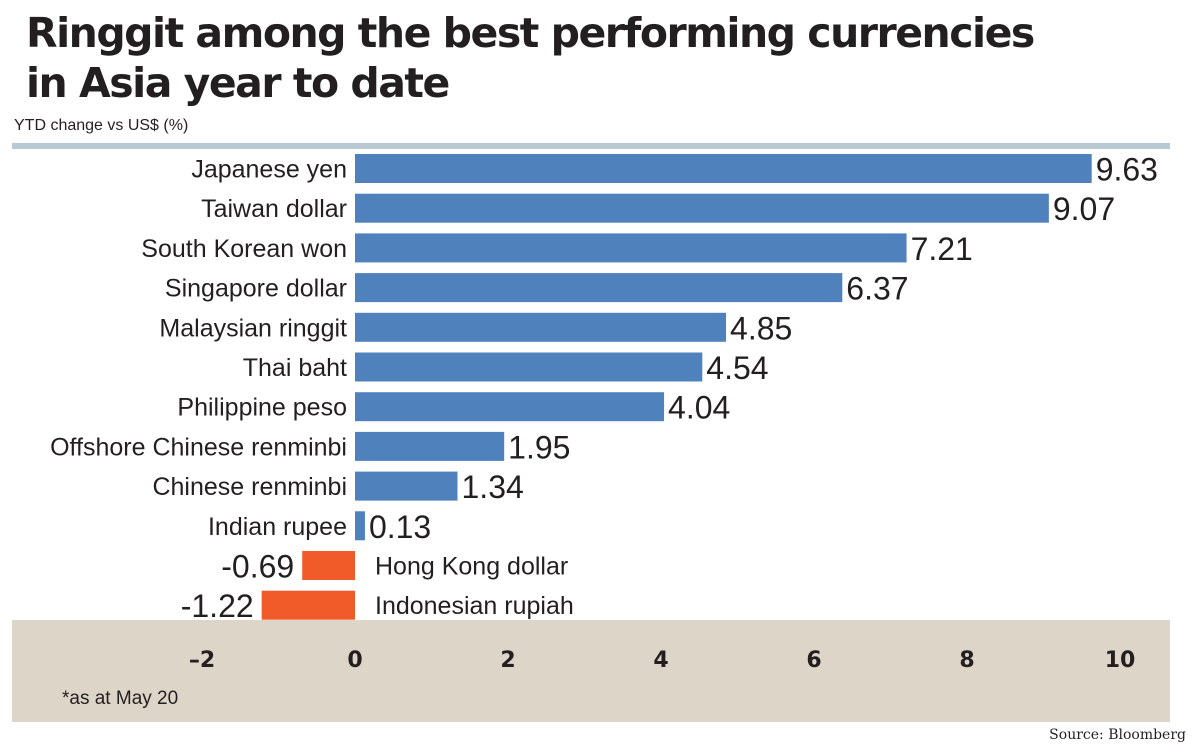 This screenshot has width=1200, height=747. I want to click on category-label-indonesian-rupiah: Indonesian rupiah, so click(474, 606).